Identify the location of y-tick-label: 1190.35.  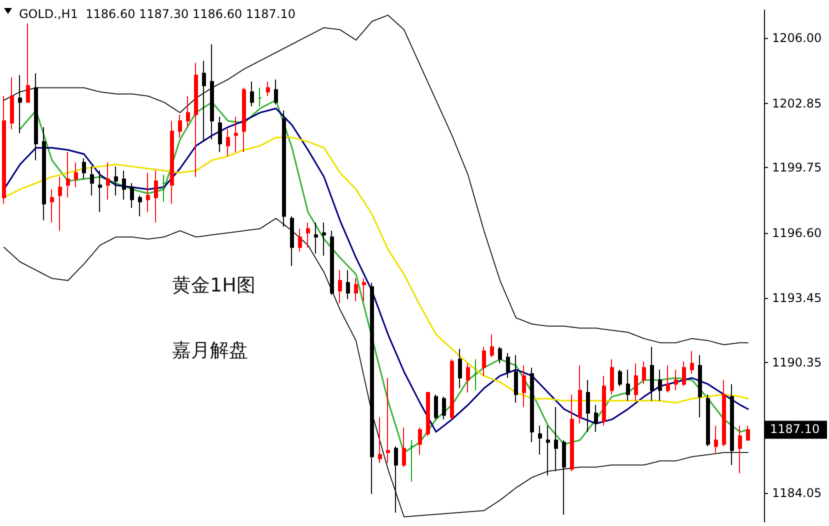
(797, 362).